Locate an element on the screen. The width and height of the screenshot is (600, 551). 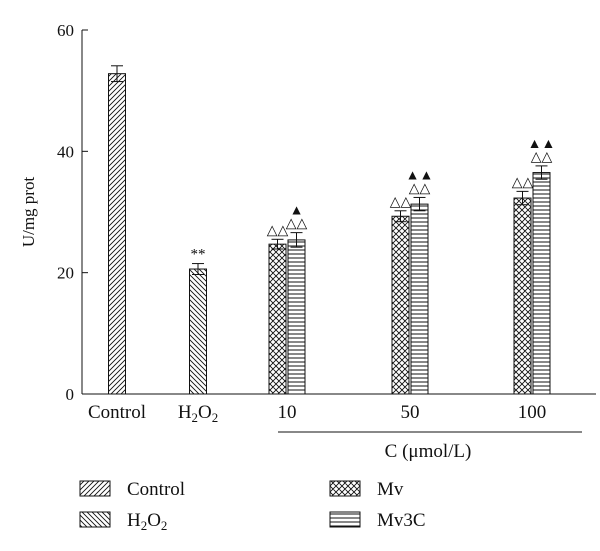
bar-H2O2-H2O2 is located at coordinates (198, 331).